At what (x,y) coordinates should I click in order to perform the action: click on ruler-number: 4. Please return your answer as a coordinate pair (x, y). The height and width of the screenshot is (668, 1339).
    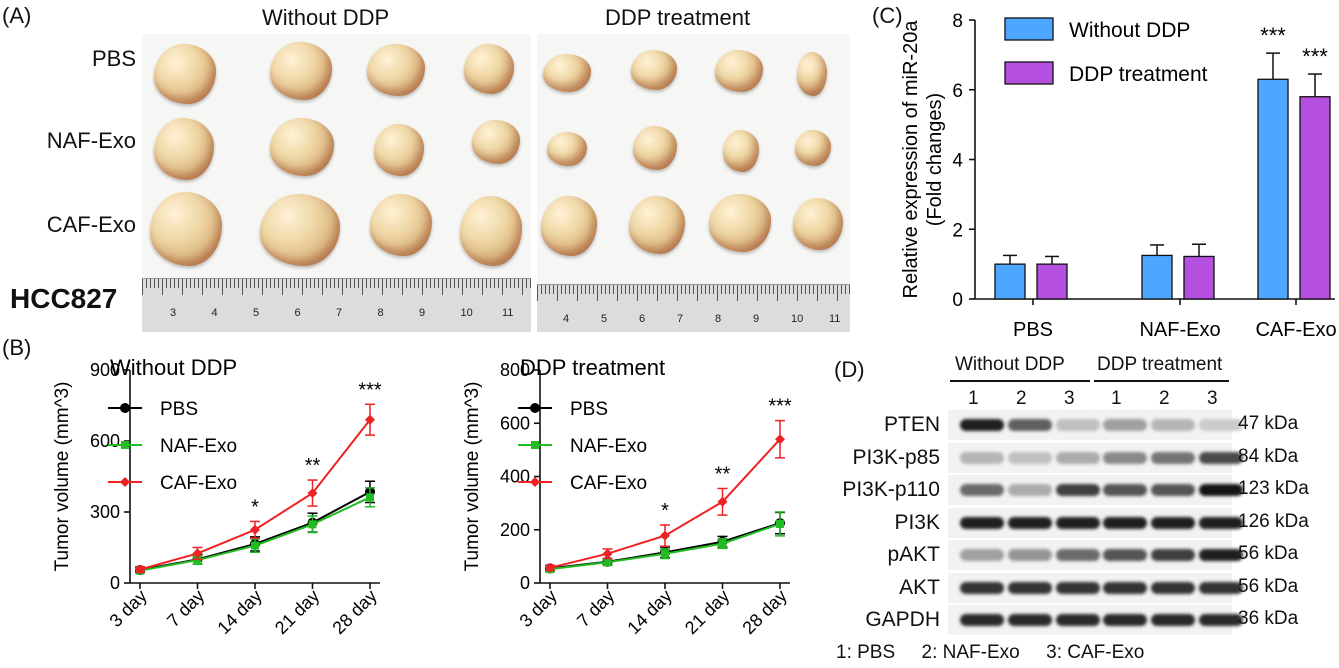
    Looking at the image, I should click on (566, 319).